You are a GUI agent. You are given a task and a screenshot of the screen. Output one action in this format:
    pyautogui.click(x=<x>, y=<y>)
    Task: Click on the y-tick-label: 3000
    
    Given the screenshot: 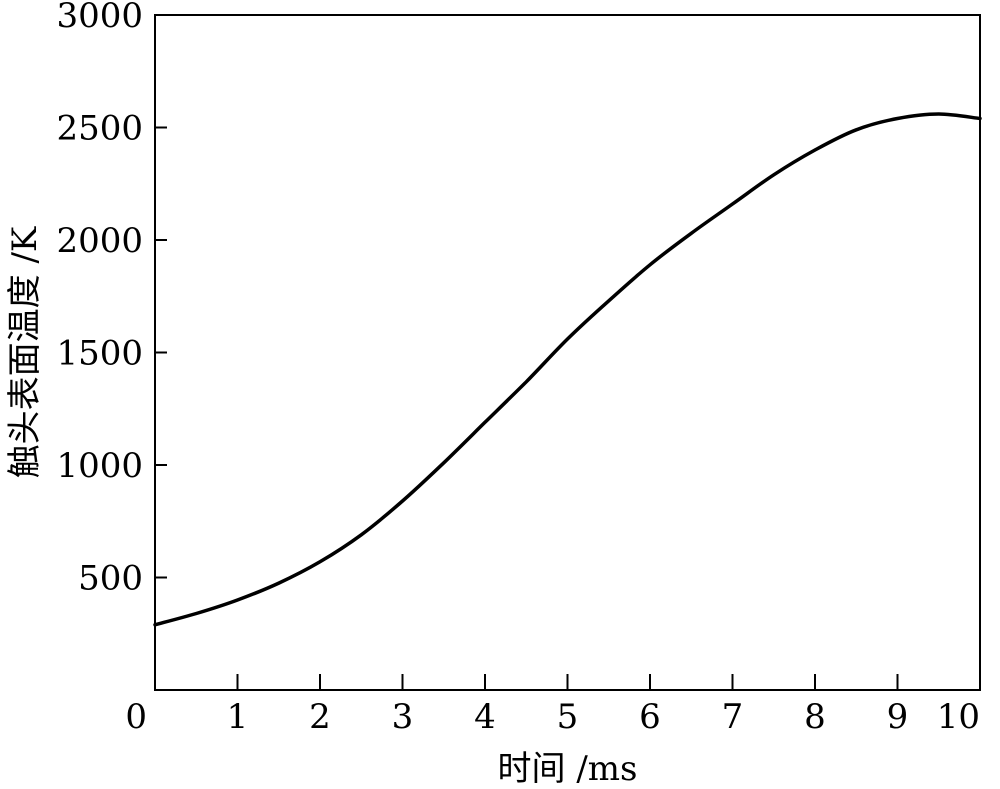 What is the action you would take?
    pyautogui.click(x=99, y=18)
    